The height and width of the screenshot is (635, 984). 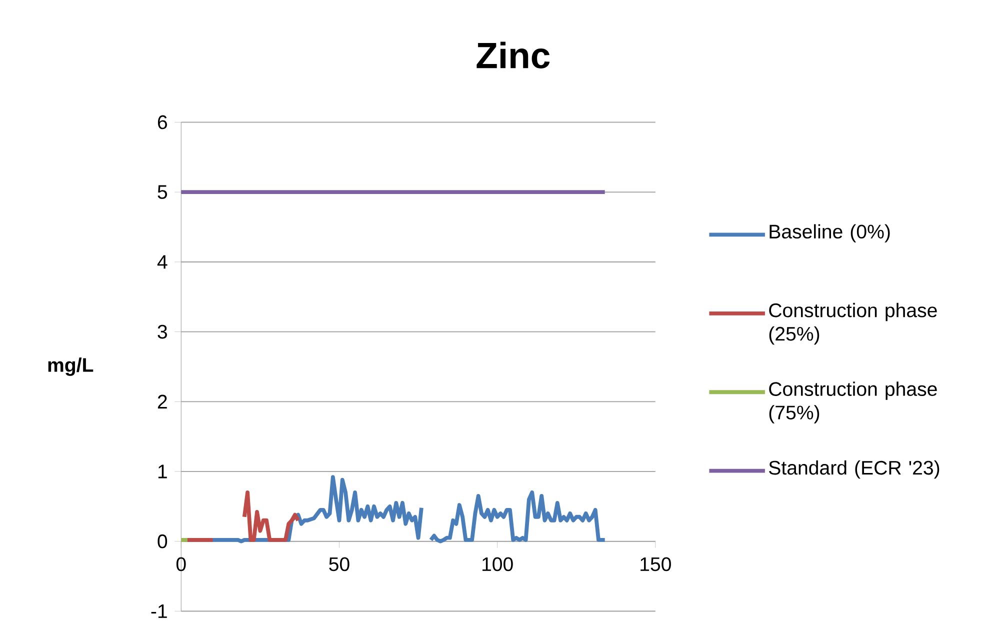 I want to click on y-tick-label: 3, so click(x=162, y=332).